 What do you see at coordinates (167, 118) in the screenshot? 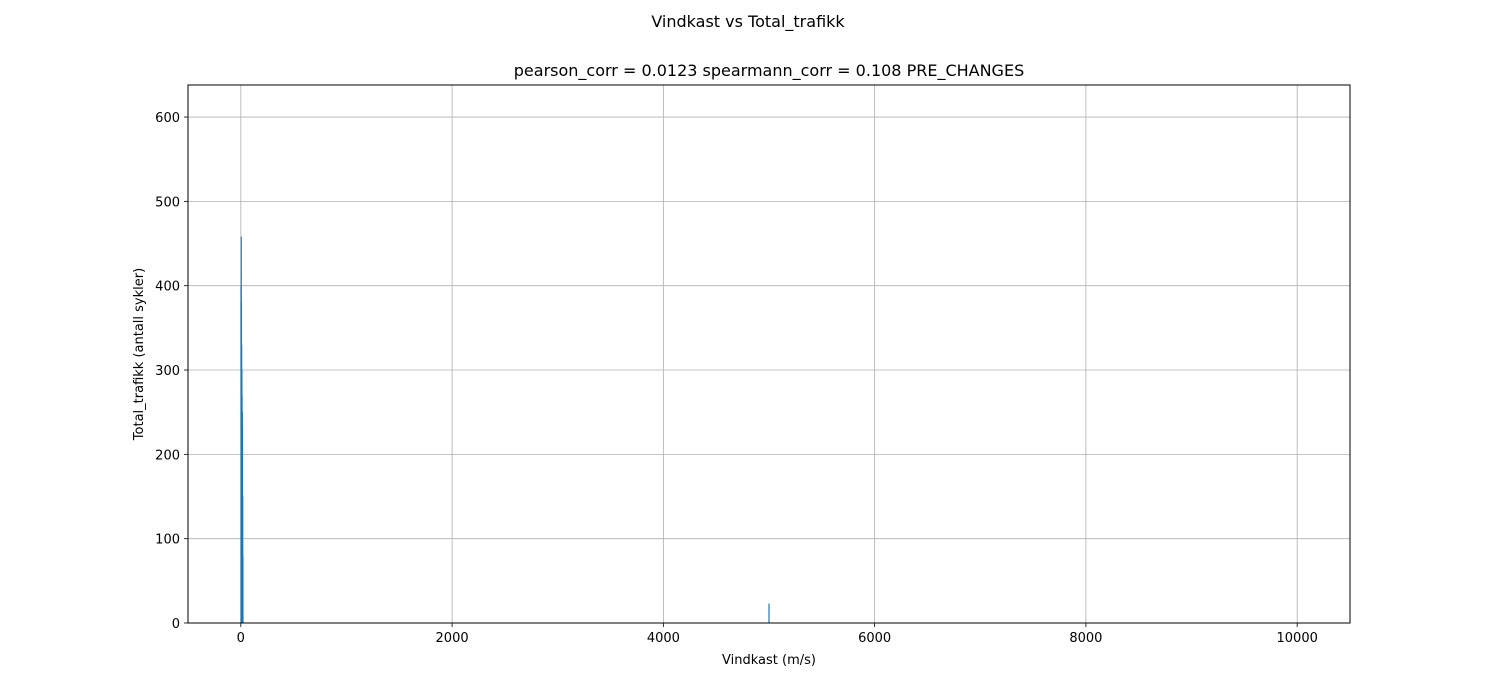
I see `y-tick-label: 600` at bounding box center [167, 118].